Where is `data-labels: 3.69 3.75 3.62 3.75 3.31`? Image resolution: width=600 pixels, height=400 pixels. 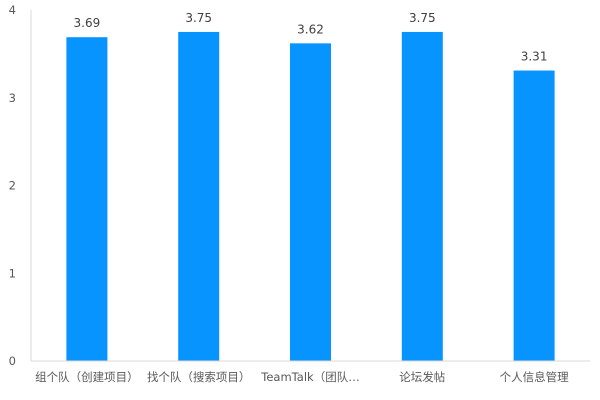 data-labels: 3.69 3.75 3.62 3.75 3.31 is located at coordinates (311, 37).